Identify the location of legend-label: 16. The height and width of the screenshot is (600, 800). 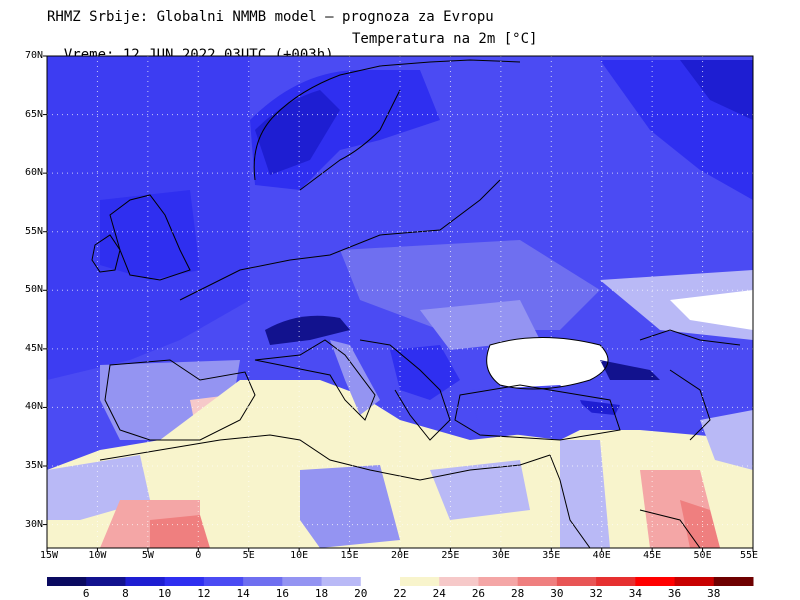
(282, 593).